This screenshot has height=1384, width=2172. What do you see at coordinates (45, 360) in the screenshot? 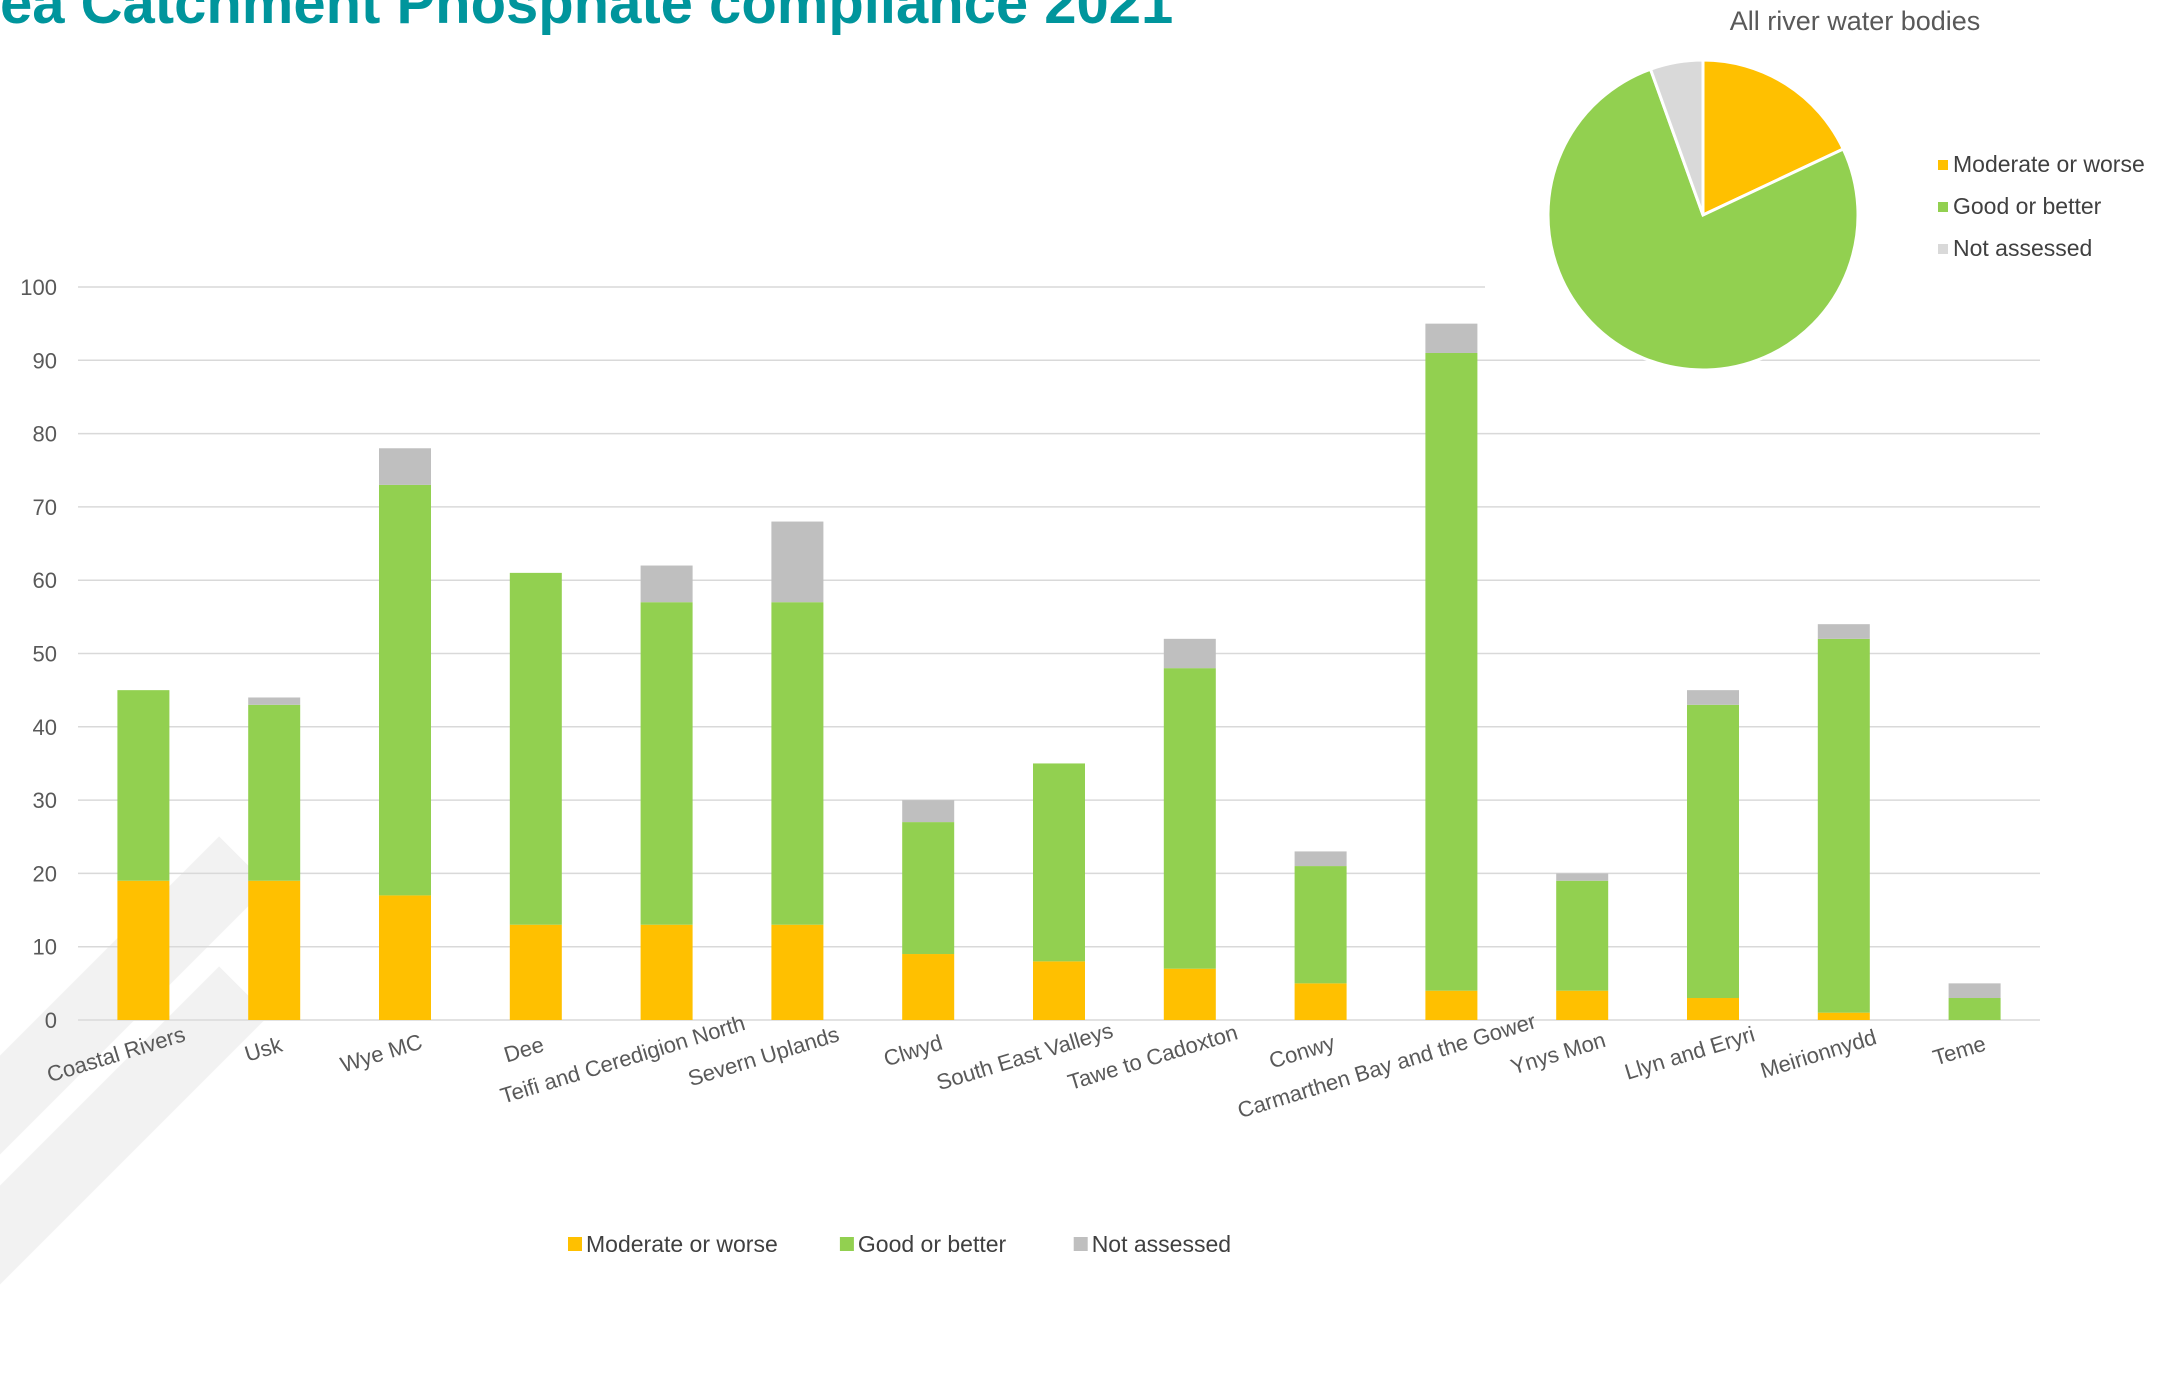
I see `y-tick-label: 90` at bounding box center [45, 360].